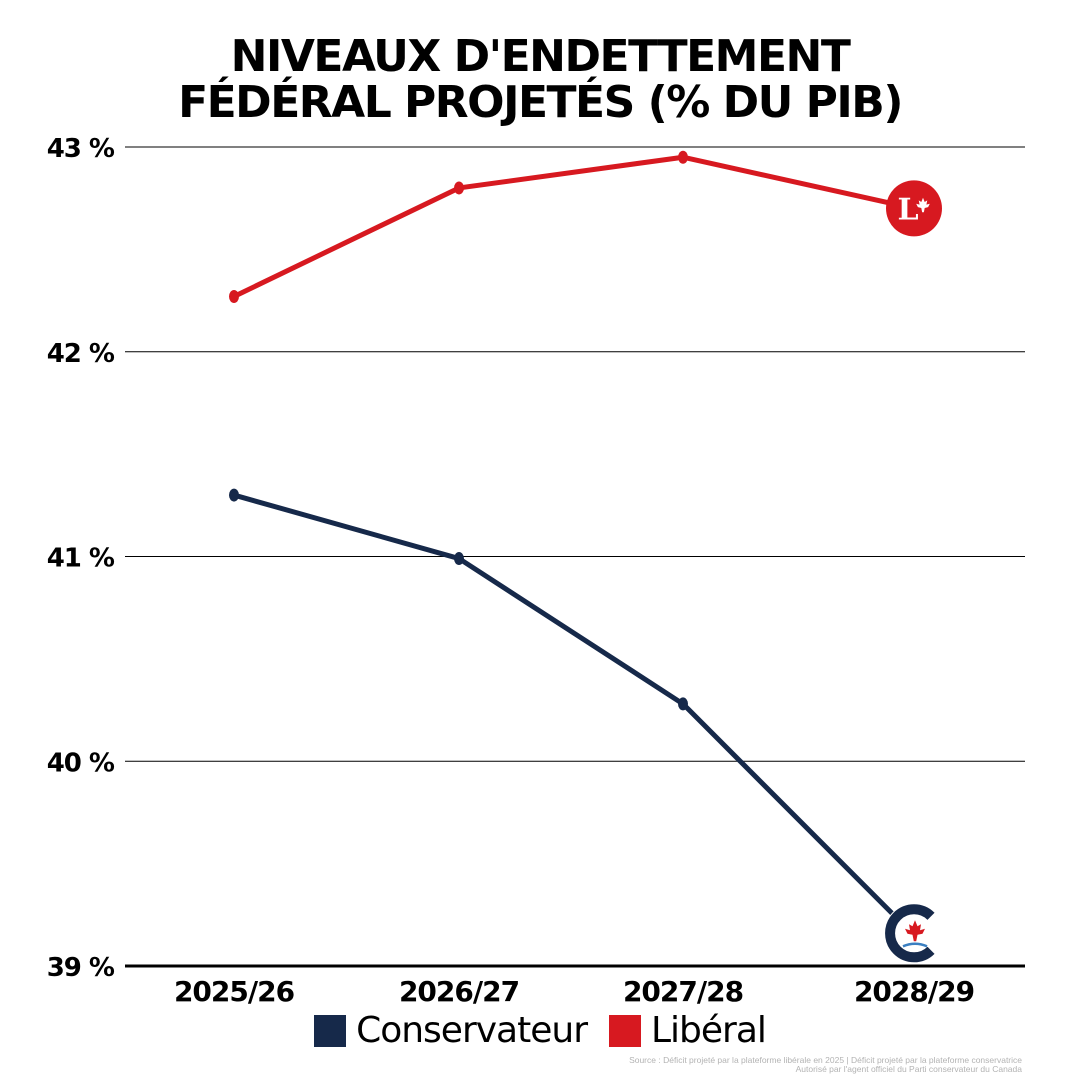  I want to click on series-line-libral, so click(574, 226).